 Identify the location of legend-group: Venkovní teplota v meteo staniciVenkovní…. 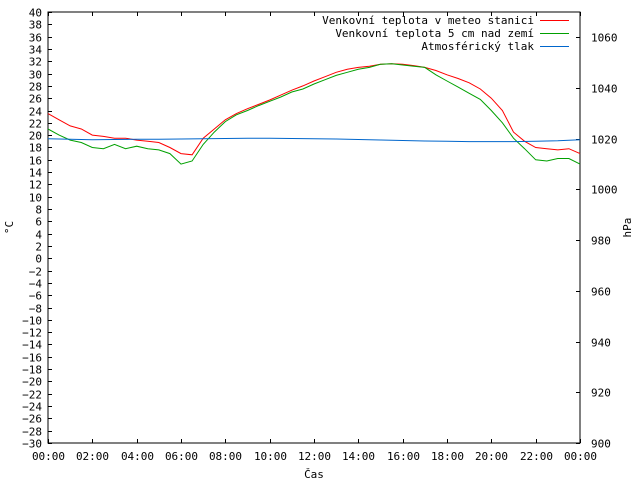
(445, 33).